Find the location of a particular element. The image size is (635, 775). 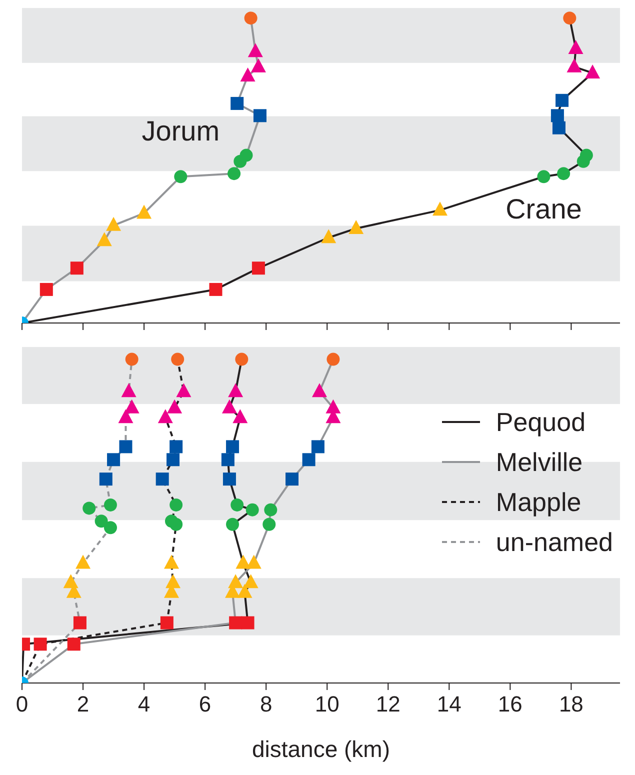

x-tick-label: 14 is located at coordinates (449, 704).